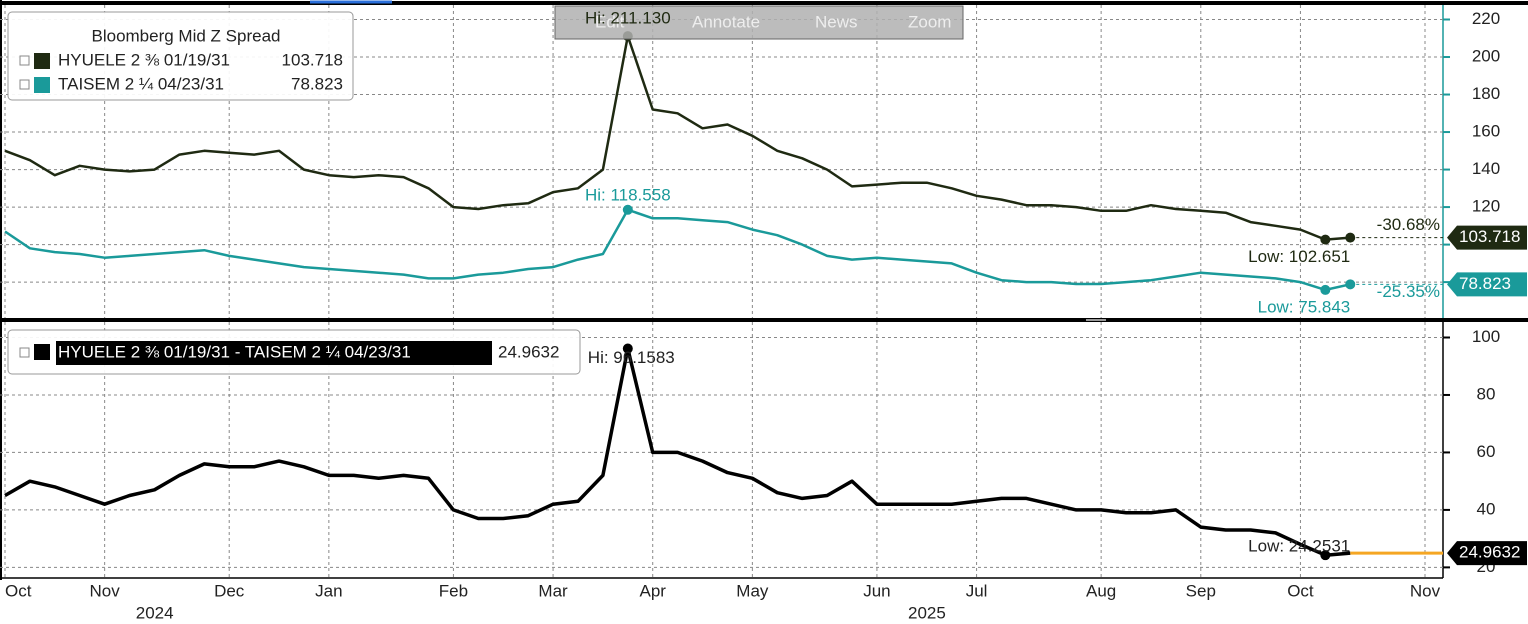  What do you see at coordinates (1486, 131) in the screenshot?
I see `y-tick-label: 160` at bounding box center [1486, 131].